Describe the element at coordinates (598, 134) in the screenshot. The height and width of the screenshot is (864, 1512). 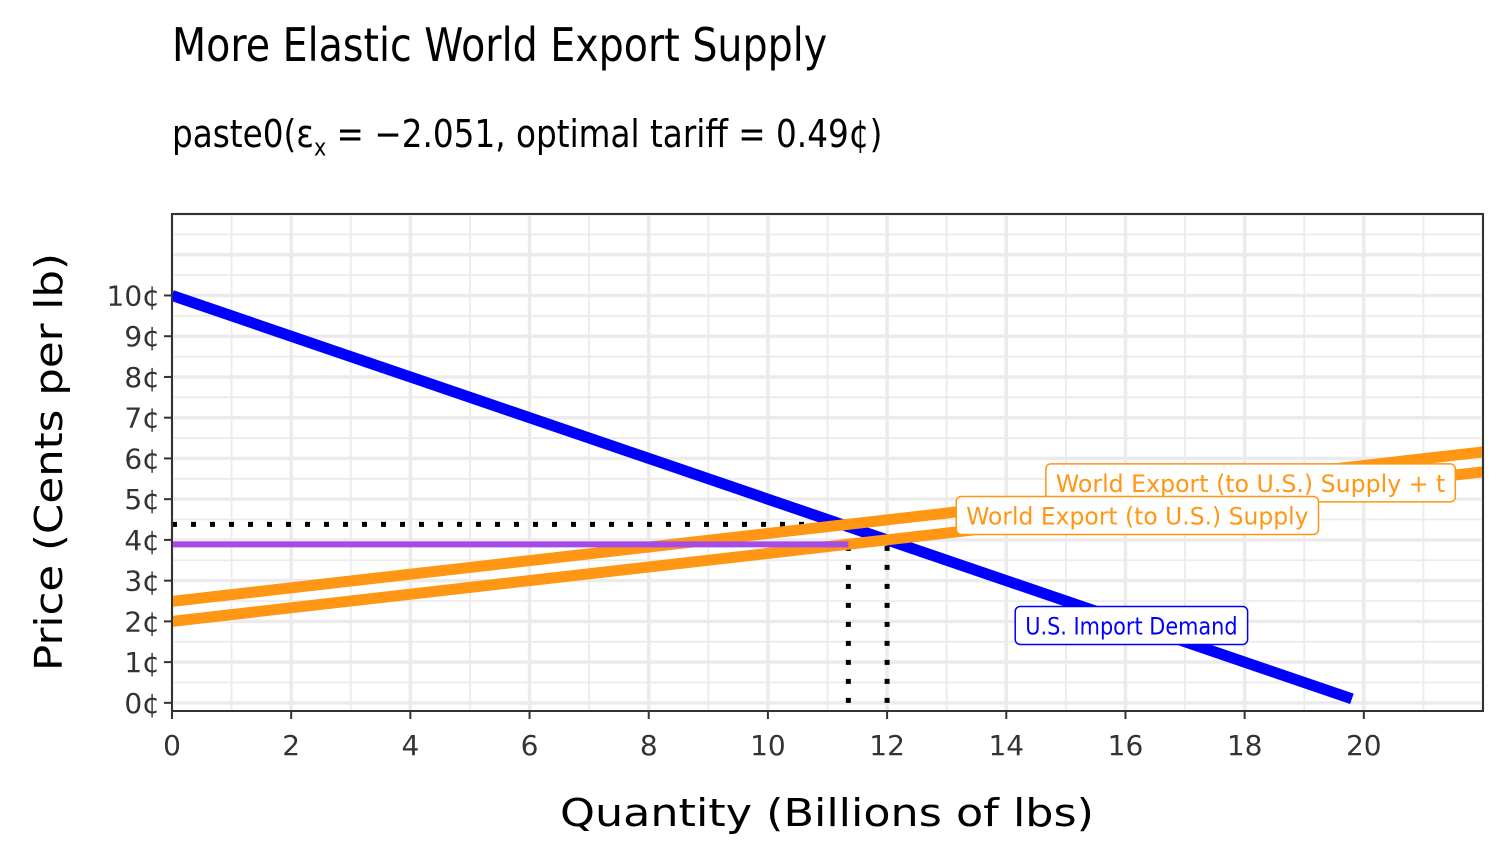
I see `subtitle-rest: = −2.051, optimal tariff = 0.49¢` at that location.